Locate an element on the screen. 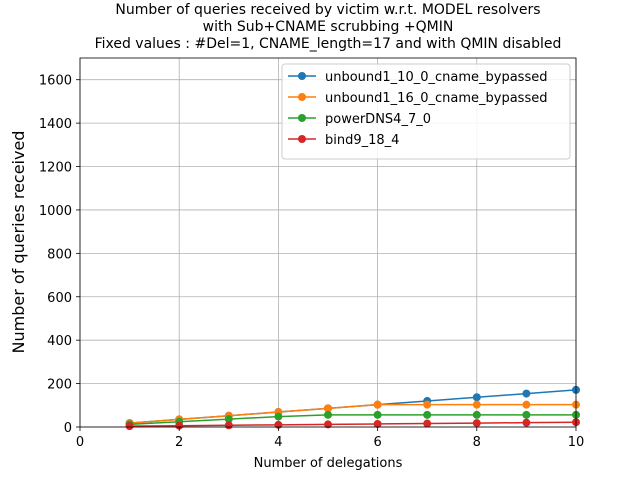 This screenshot has height=480, width=640. y-tick-label: 1400 is located at coordinates (55, 124).